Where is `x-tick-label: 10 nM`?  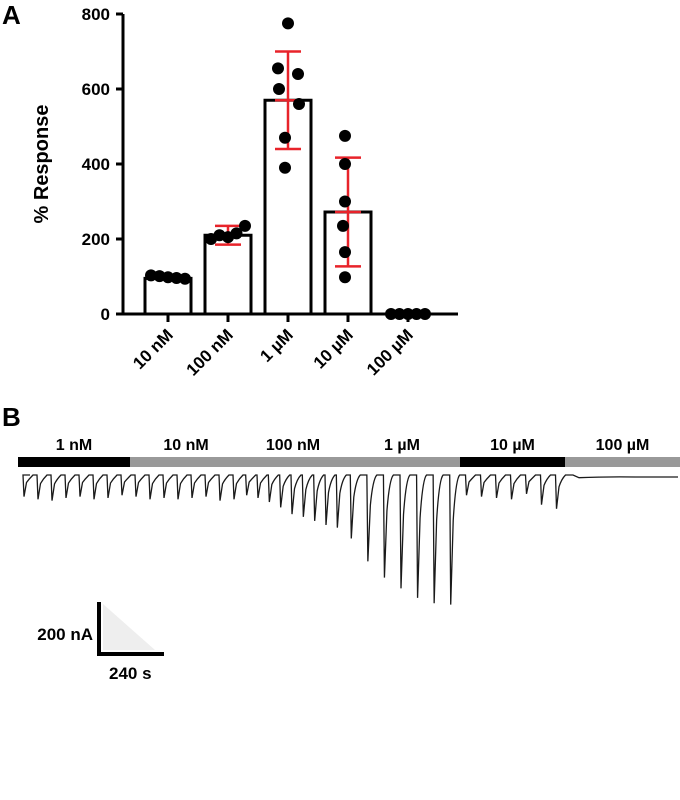
x-tick-label: 10 nM is located at coordinates (153, 349).